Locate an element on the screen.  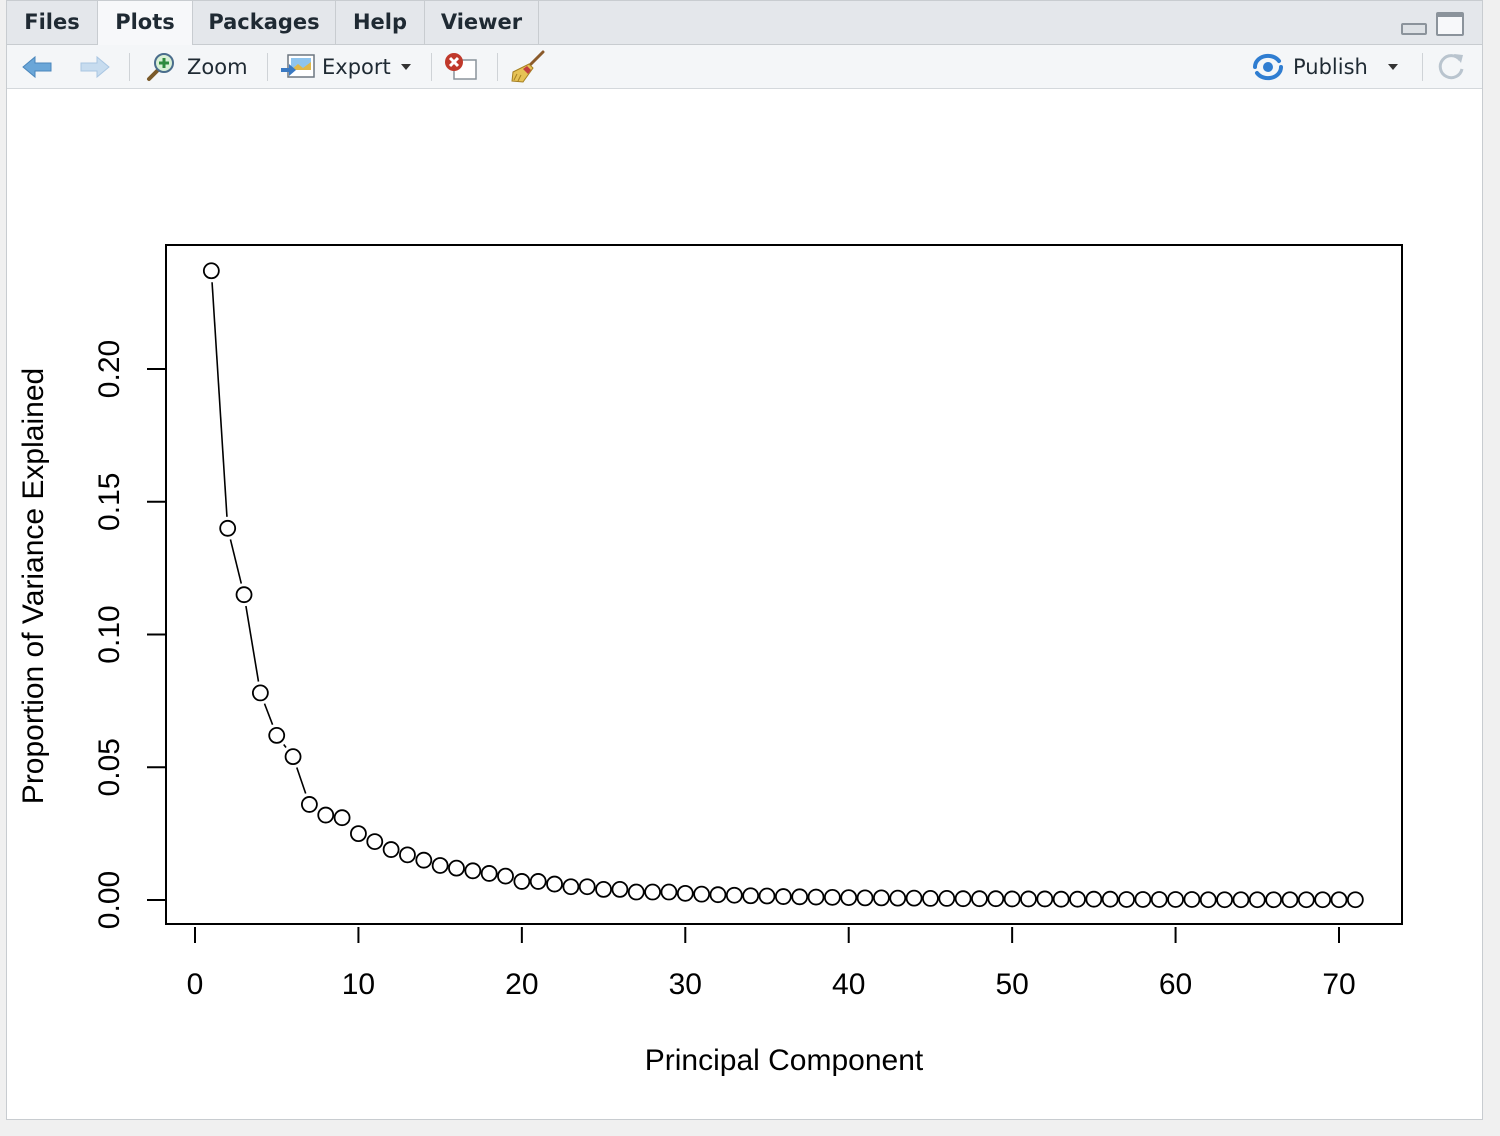
publish-icon is located at coordinates (1268, 67).